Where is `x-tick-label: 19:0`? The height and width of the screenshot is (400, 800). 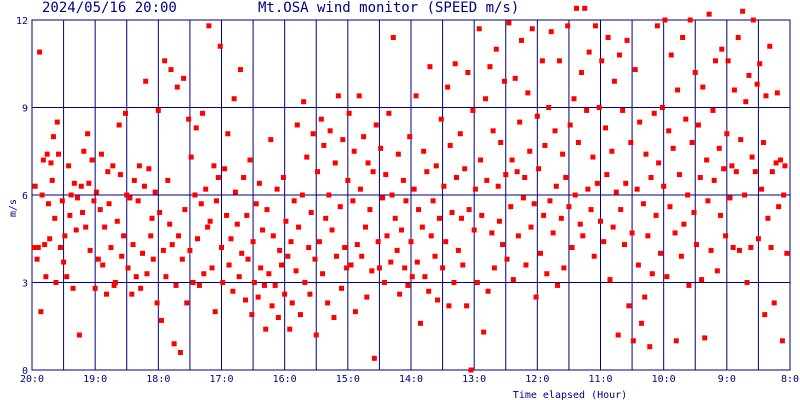
x-tick-label: 19:0 is located at coordinates (95, 379).